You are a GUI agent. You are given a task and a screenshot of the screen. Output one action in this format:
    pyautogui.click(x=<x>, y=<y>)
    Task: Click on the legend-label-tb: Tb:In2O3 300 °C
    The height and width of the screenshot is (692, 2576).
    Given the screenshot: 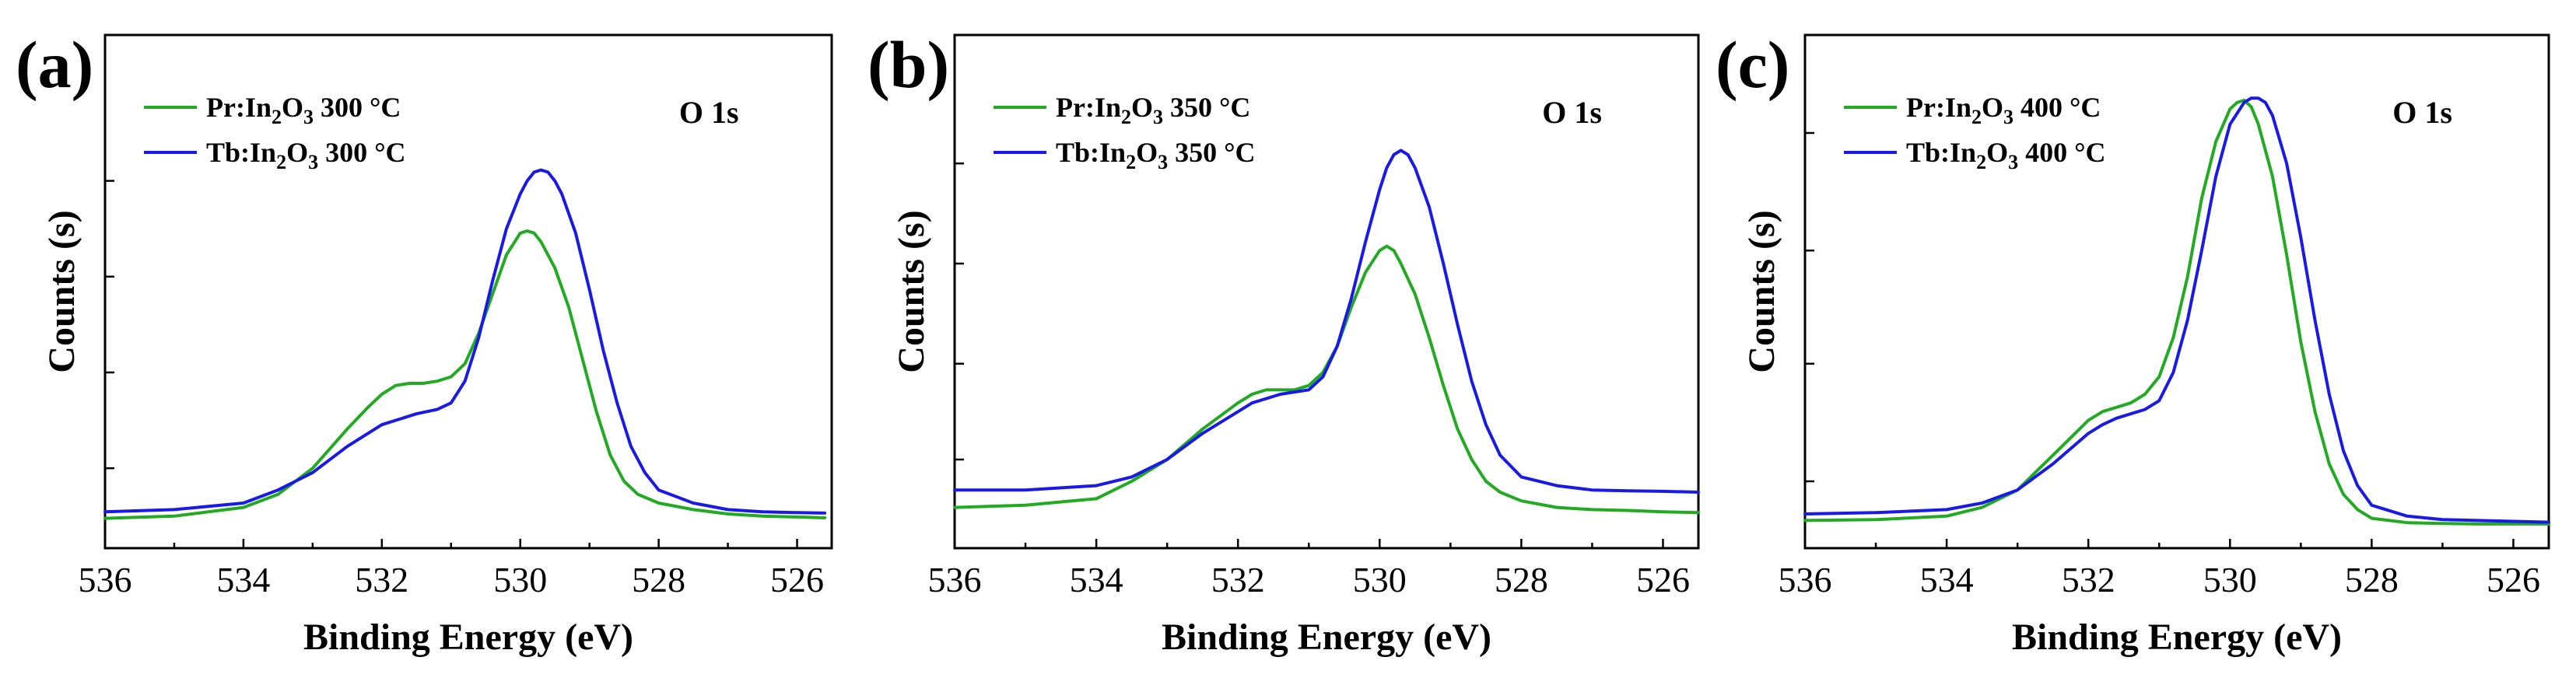 What is the action you would take?
    pyautogui.click(x=305, y=155)
    